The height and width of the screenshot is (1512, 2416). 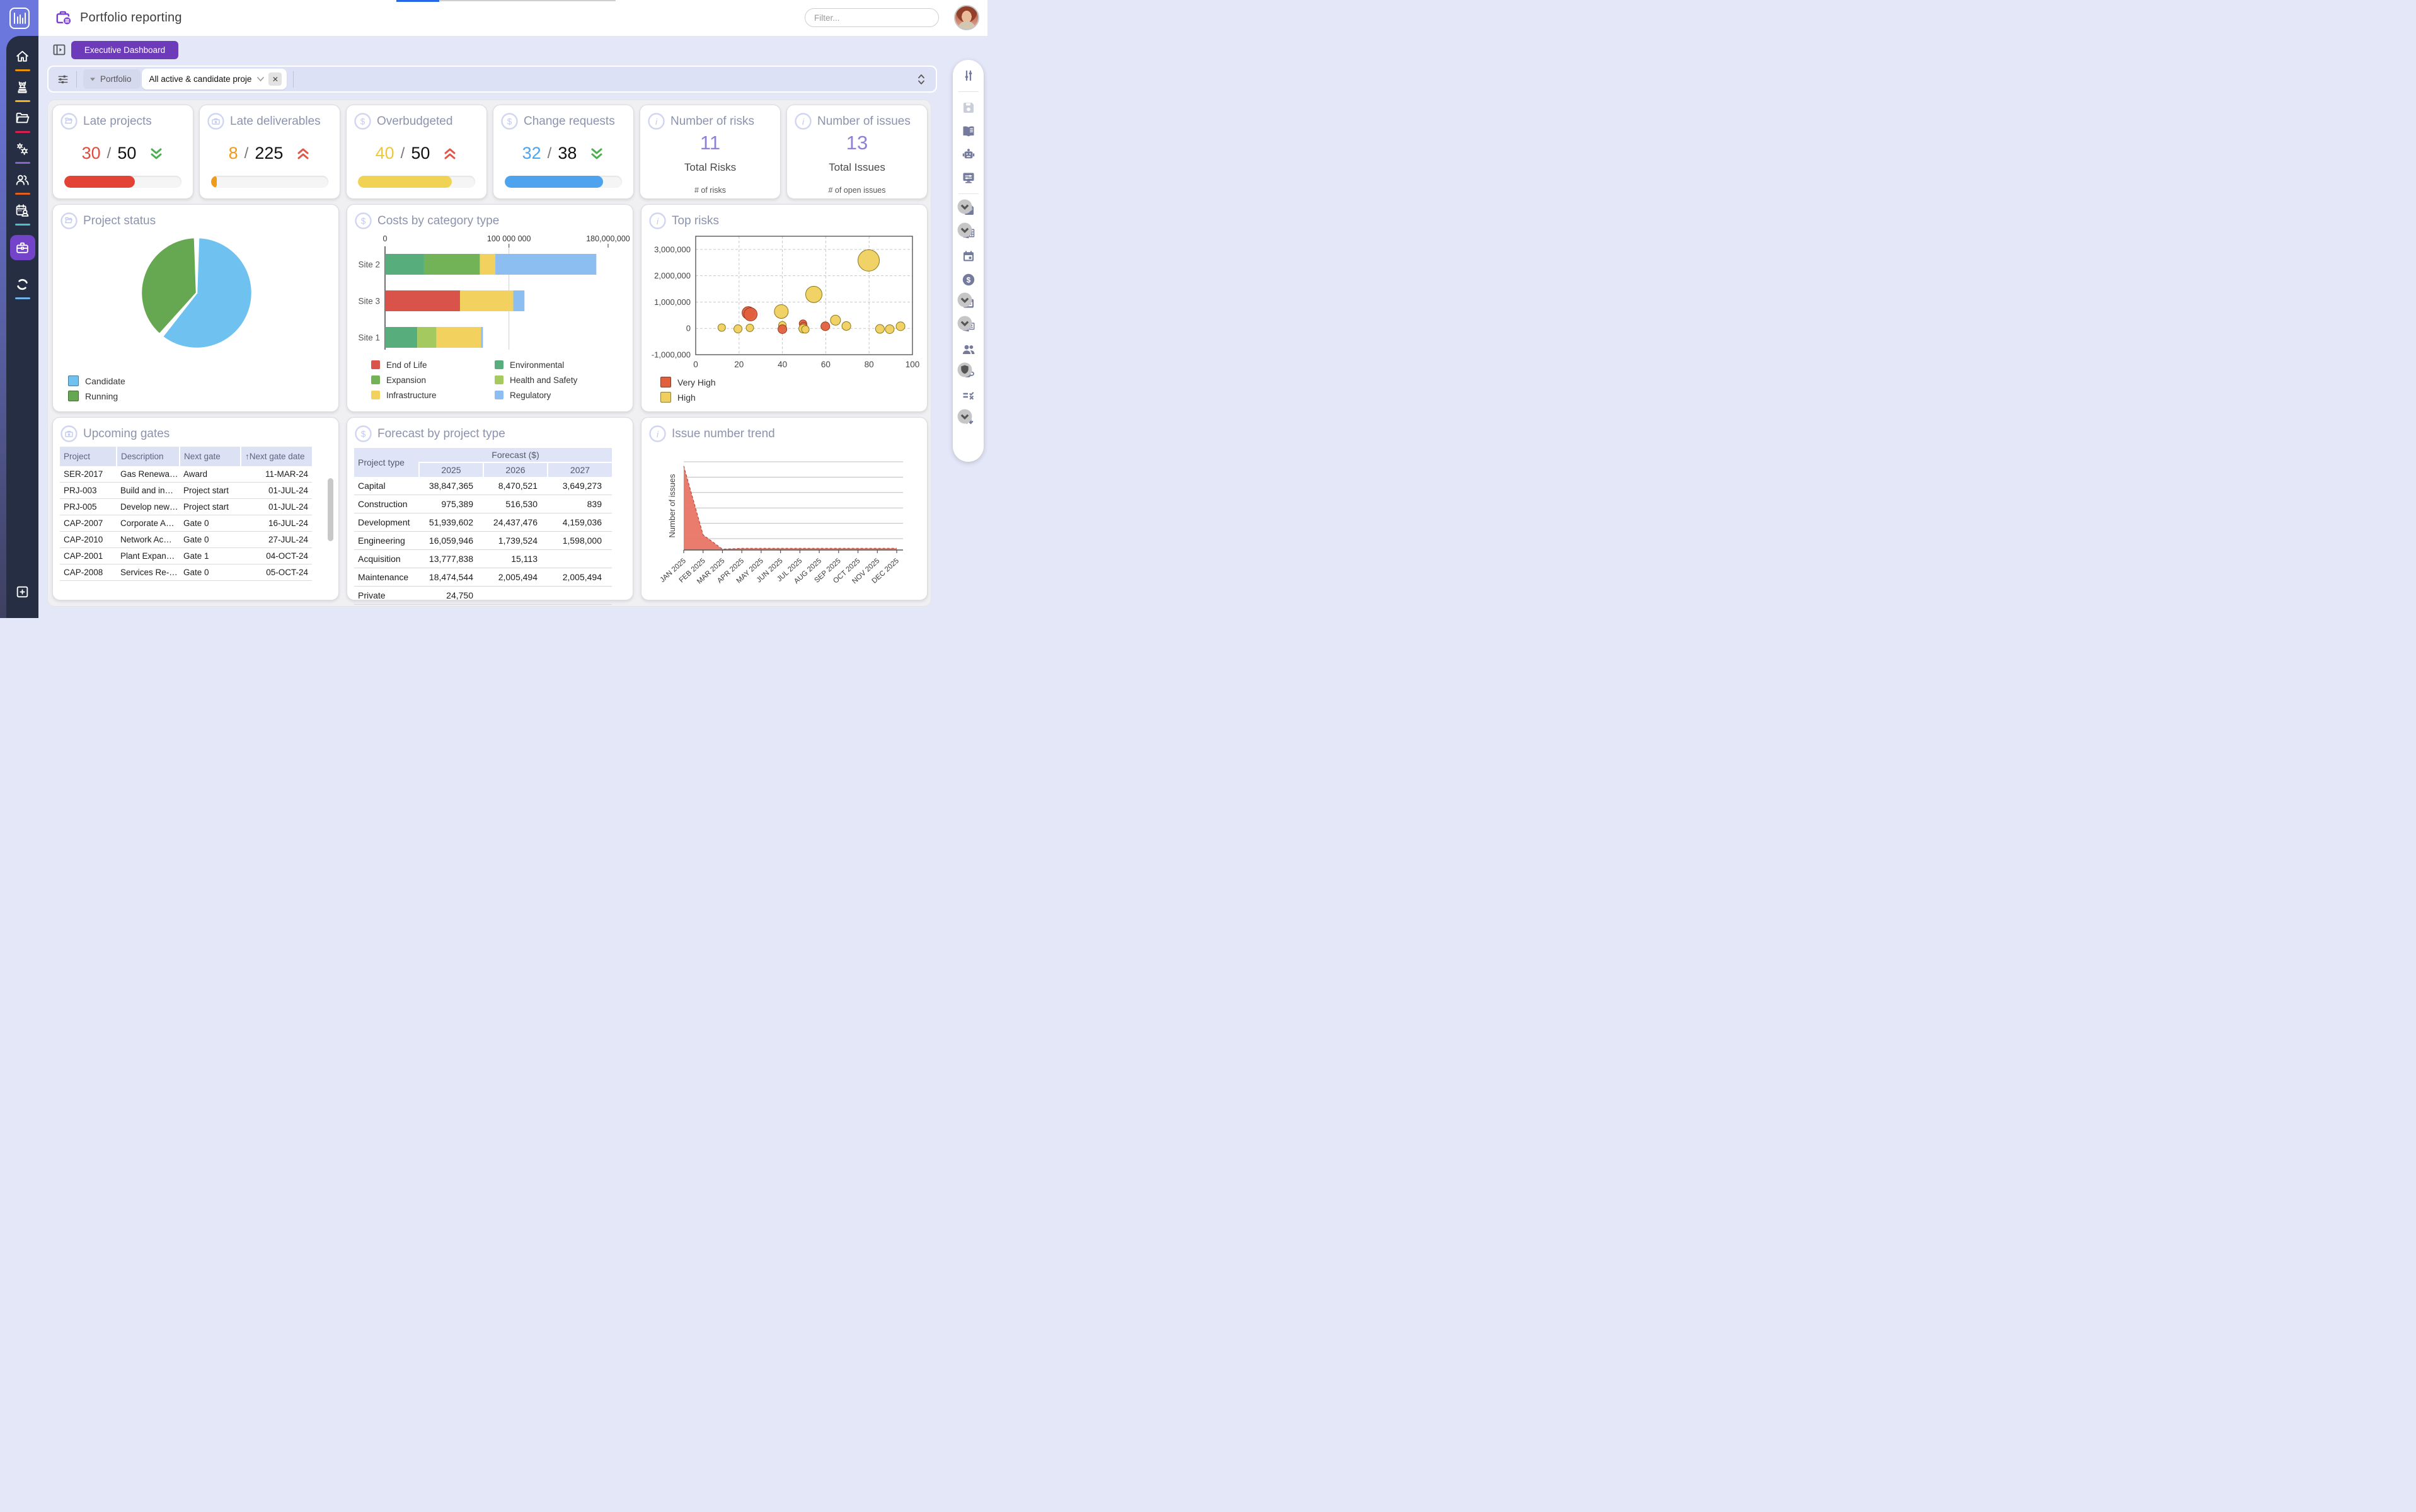 I want to click on column-header-2025: 2025, so click(x=450, y=469).